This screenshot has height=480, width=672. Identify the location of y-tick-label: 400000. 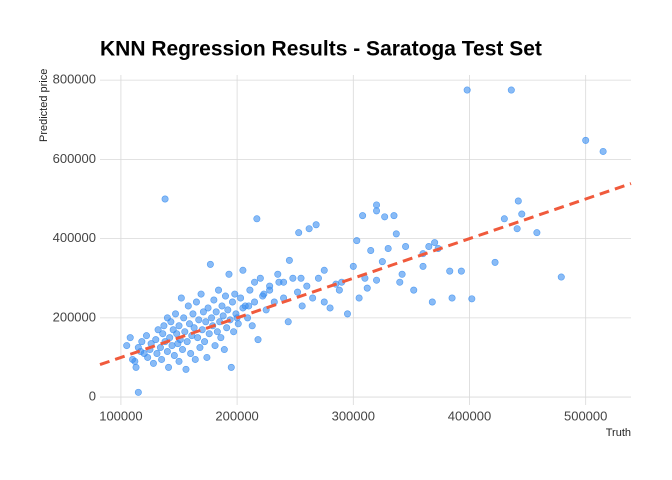
(74, 237).